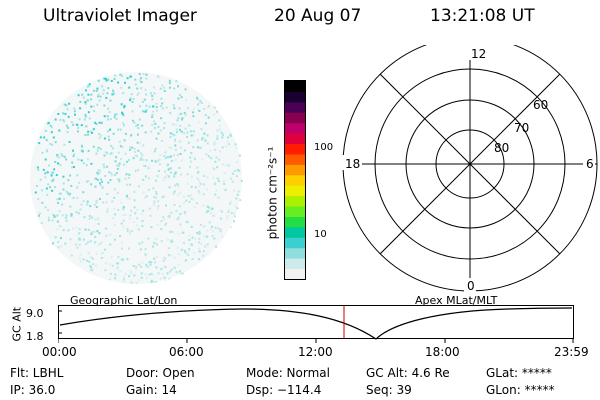 The image size is (600, 400). What do you see at coordinates (521, 128) in the screenshot?
I see `polar-lat-70: 70` at bounding box center [521, 128].